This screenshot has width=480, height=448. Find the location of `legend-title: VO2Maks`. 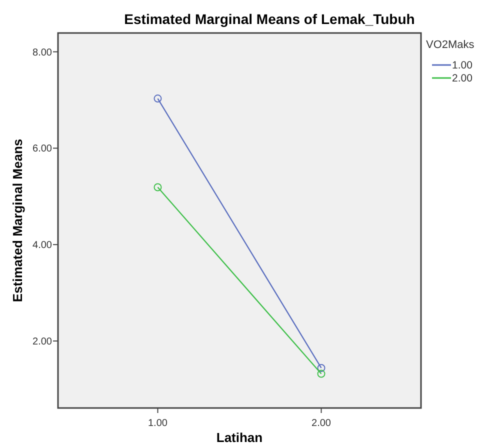

legend-title: VO2Maks is located at coordinates (450, 45).